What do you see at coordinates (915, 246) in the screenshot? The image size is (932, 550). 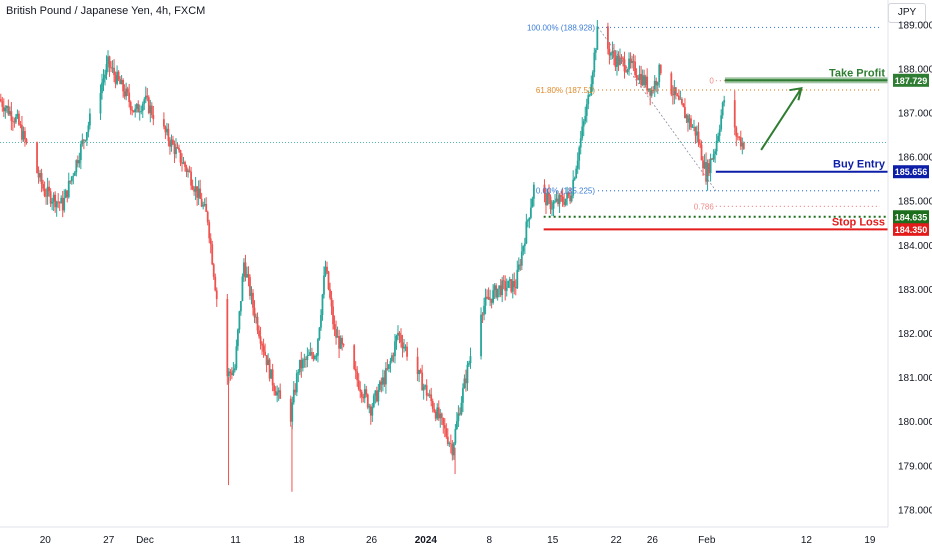 I see `y-tick-label: 184.000` at bounding box center [915, 246].